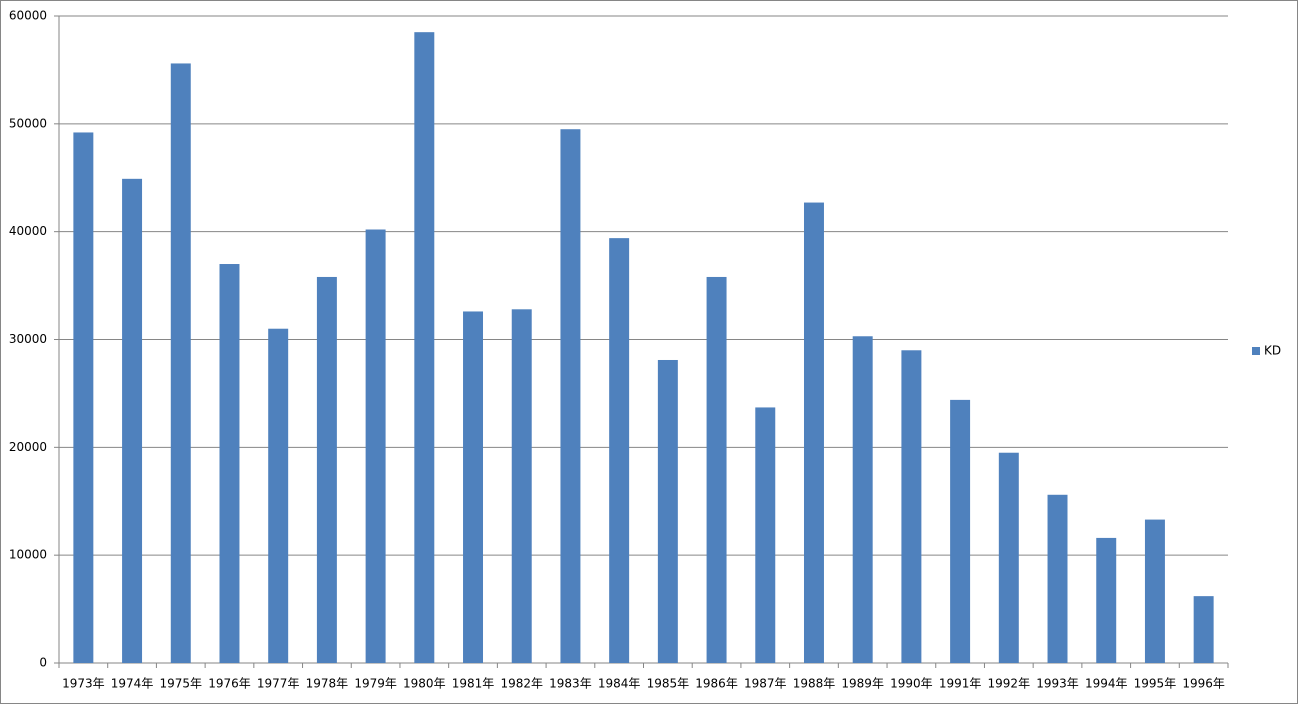 The image size is (1300, 706). Describe the element at coordinates (375, 684) in the screenshot. I see `x-tick-label: 1979年` at that location.